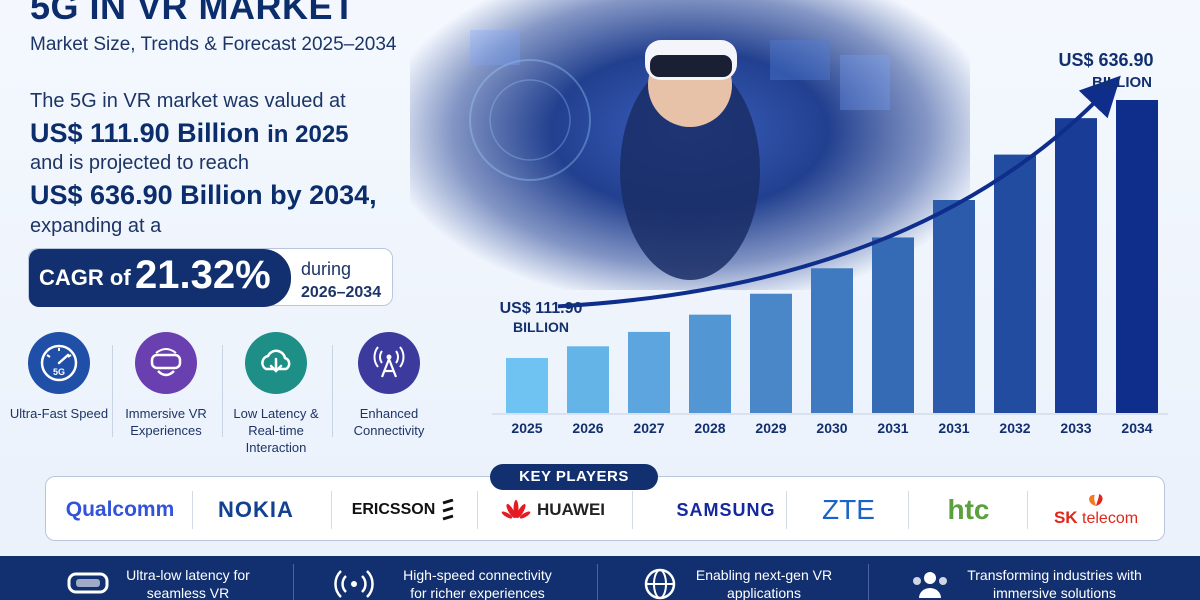 This screenshot has width=1200, height=600. What do you see at coordinates (276, 363) in the screenshot?
I see `cloud-download-icon` at bounding box center [276, 363].